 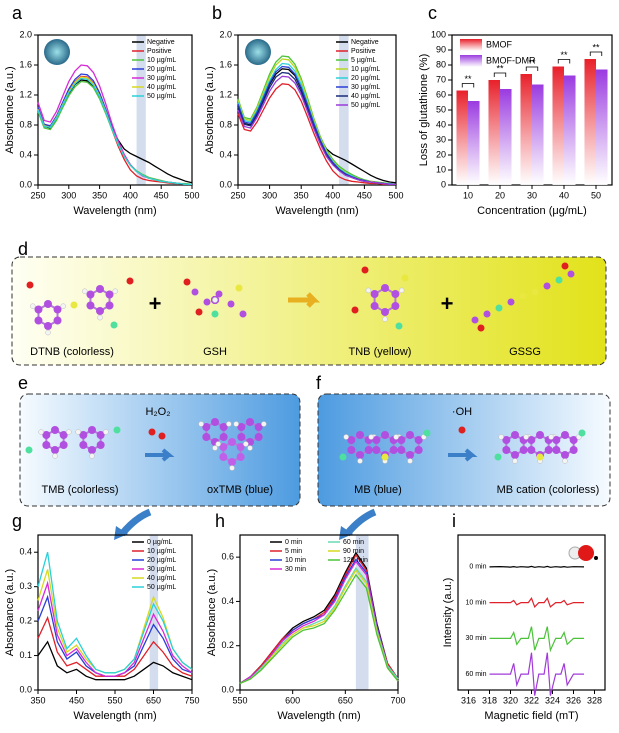 What do you see at coordinates (364, 60) in the screenshot?
I see `legend-label: 5 µg/mL` at bounding box center [364, 60].